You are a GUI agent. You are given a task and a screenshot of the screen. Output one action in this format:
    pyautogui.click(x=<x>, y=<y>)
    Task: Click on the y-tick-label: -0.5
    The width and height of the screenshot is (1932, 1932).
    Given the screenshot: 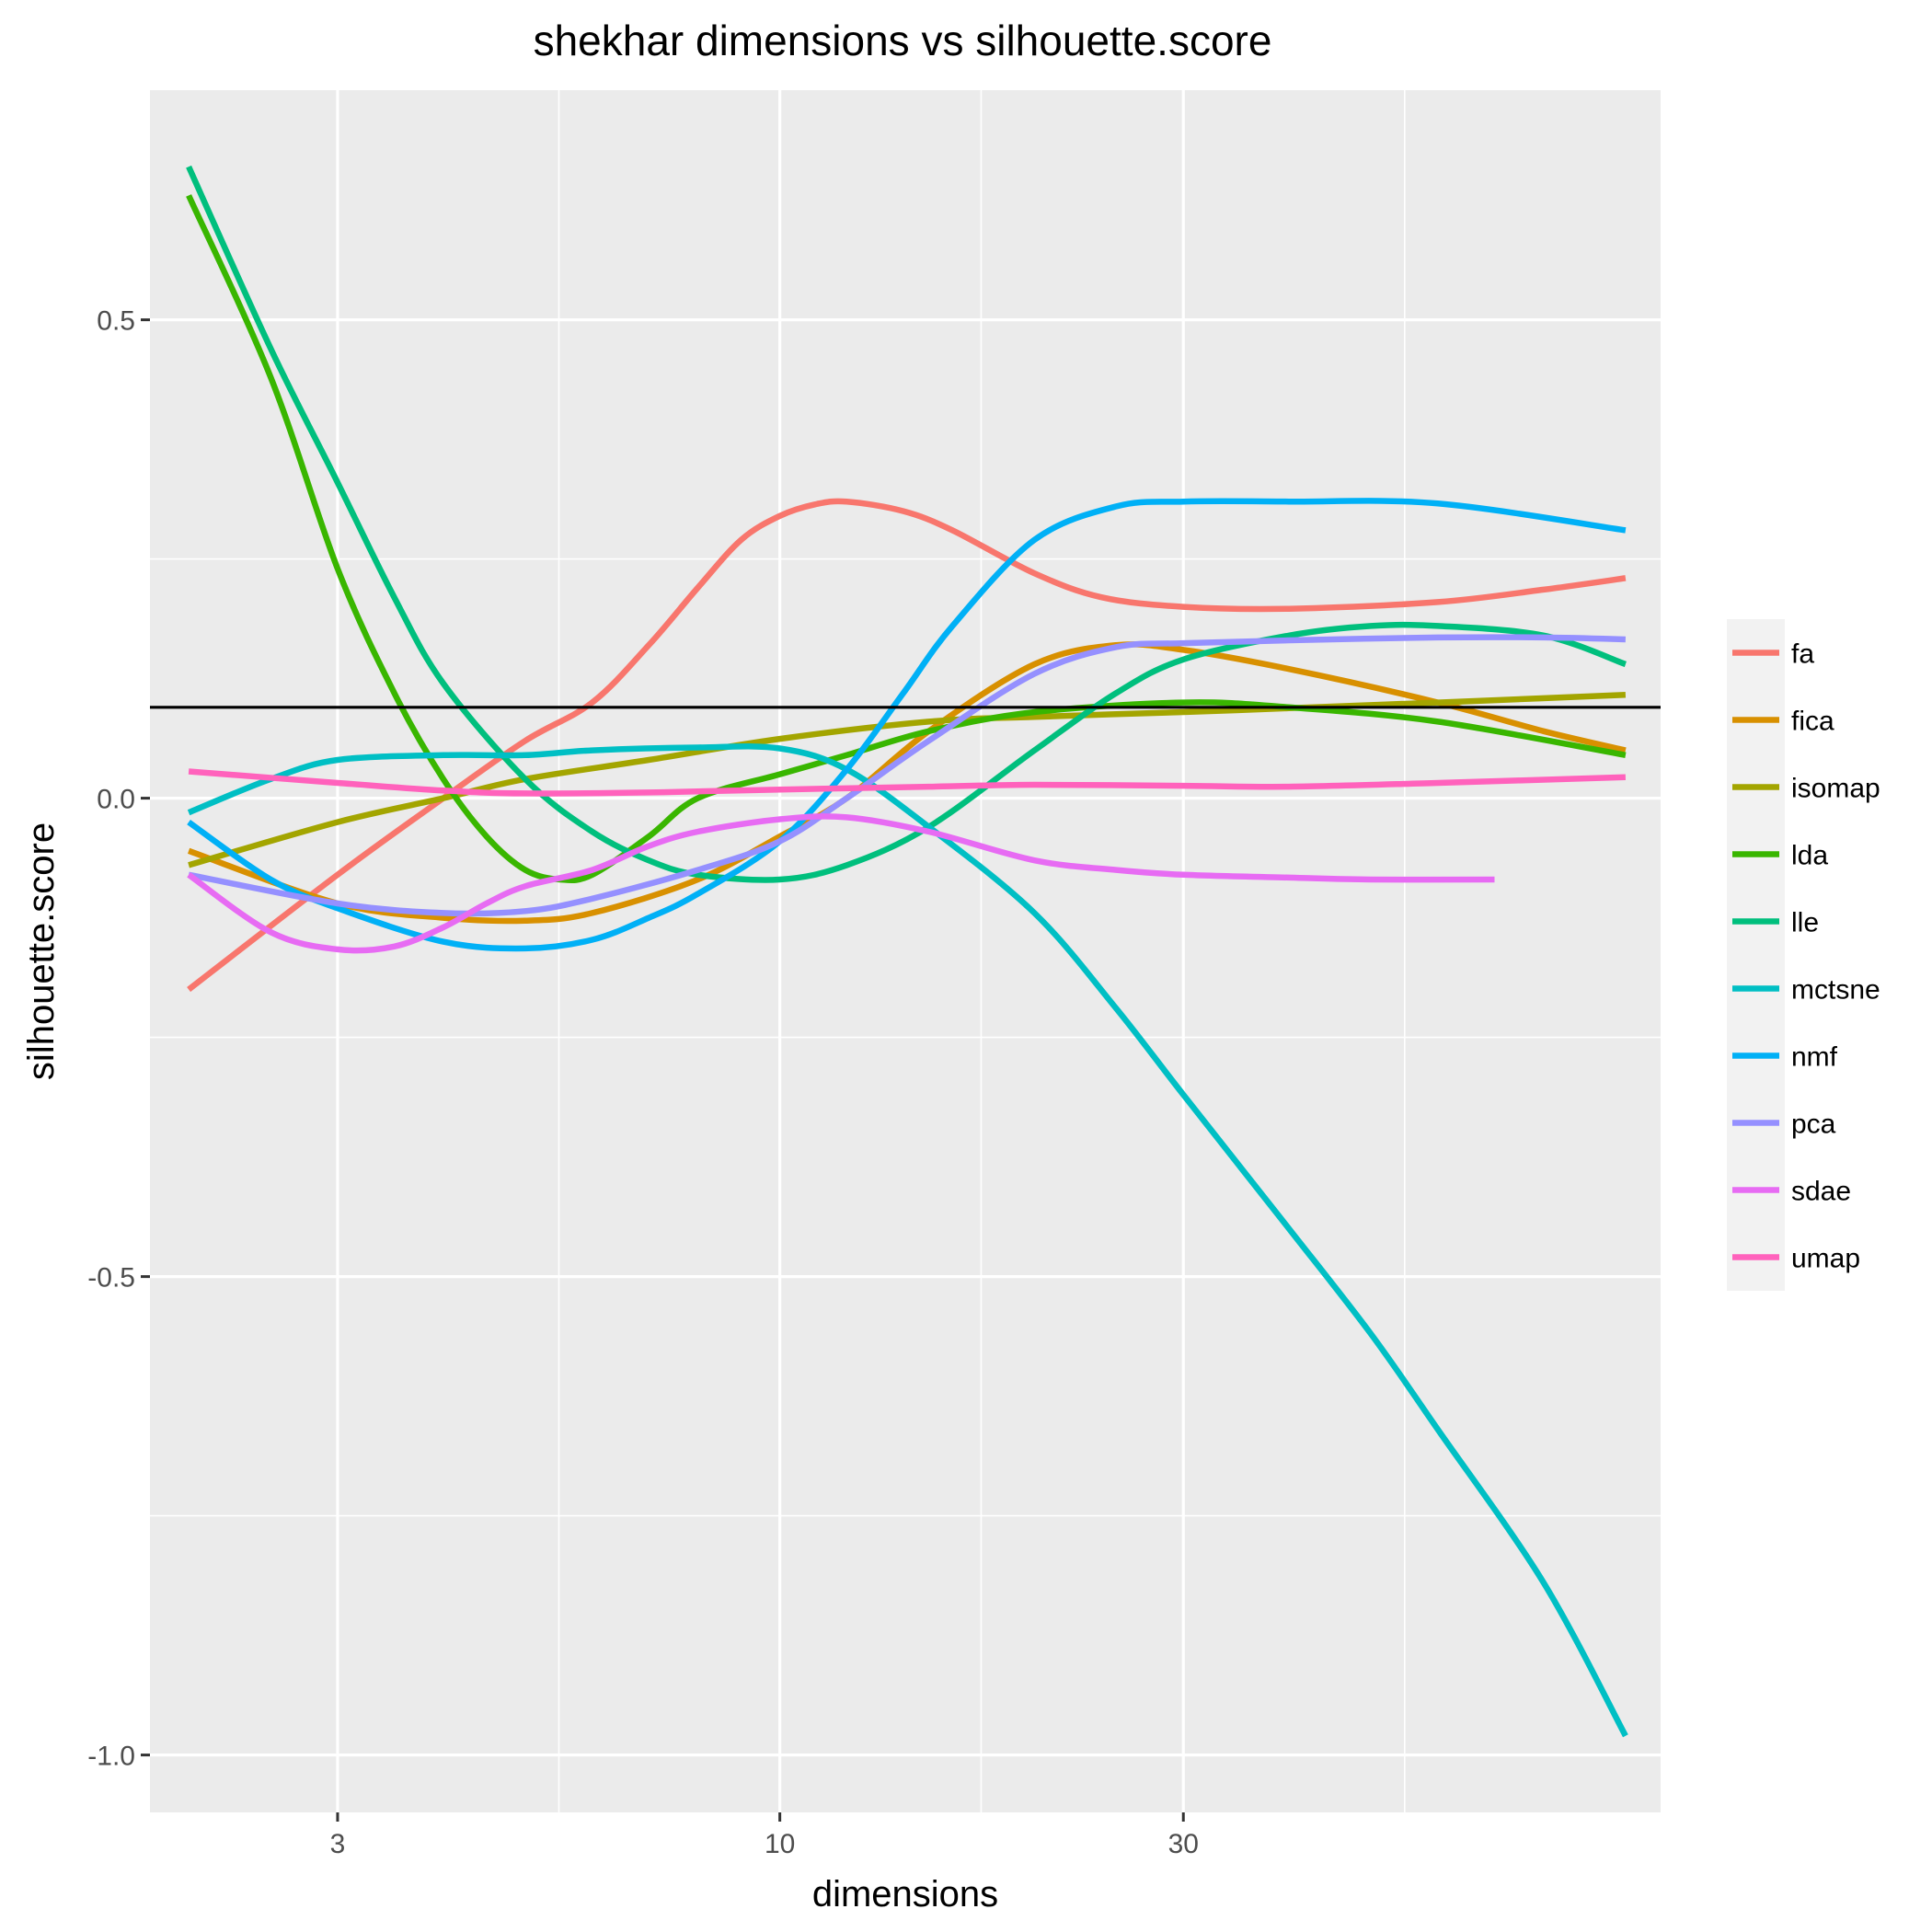 What is the action you would take?
    pyautogui.click(x=111, y=1278)
    